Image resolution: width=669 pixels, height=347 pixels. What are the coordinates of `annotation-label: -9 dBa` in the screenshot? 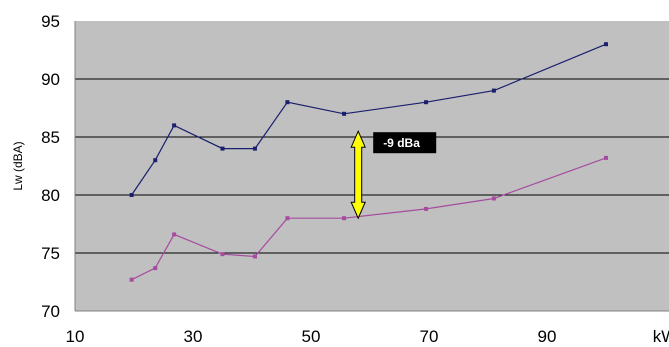 It's located at (401, 143).